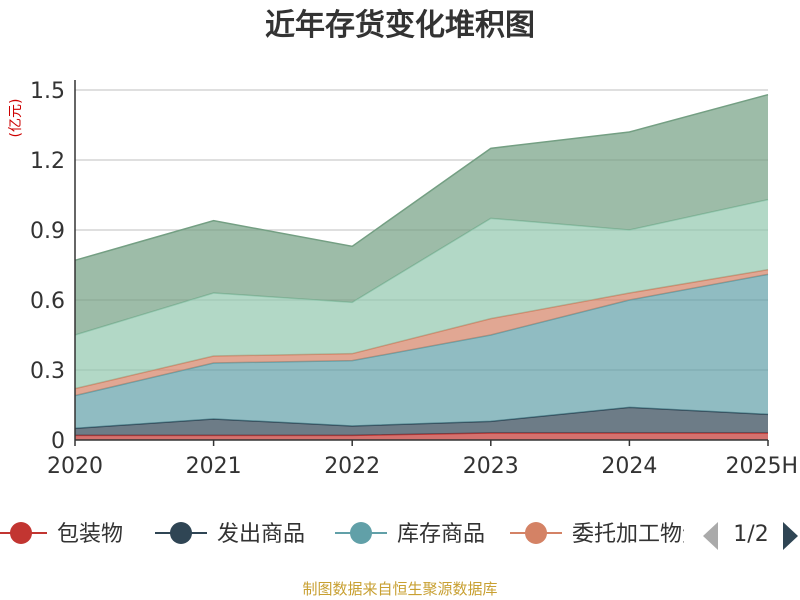 The height and width of the screenshot is (600, 800). Describe the element at coordinates (47, 301) in the screenshot. I see `y-tick-label: 0.6` at that location.